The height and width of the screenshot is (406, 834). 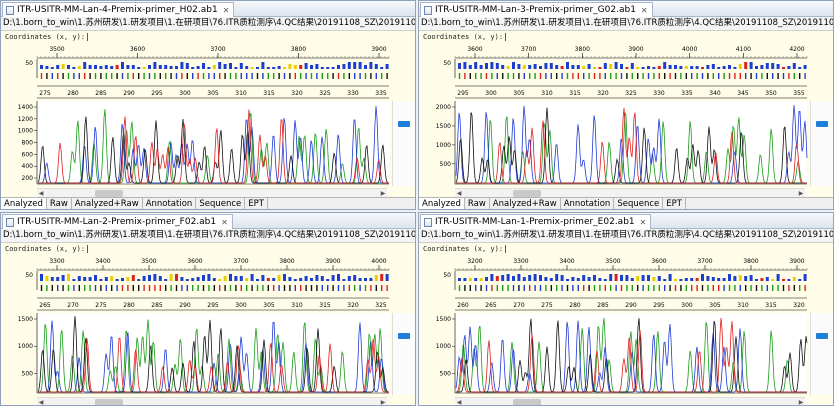 What do you see at coordinates (185, 305) in the screenshot?
I see `base-position-label: 290` at bounding box center [185, 305].